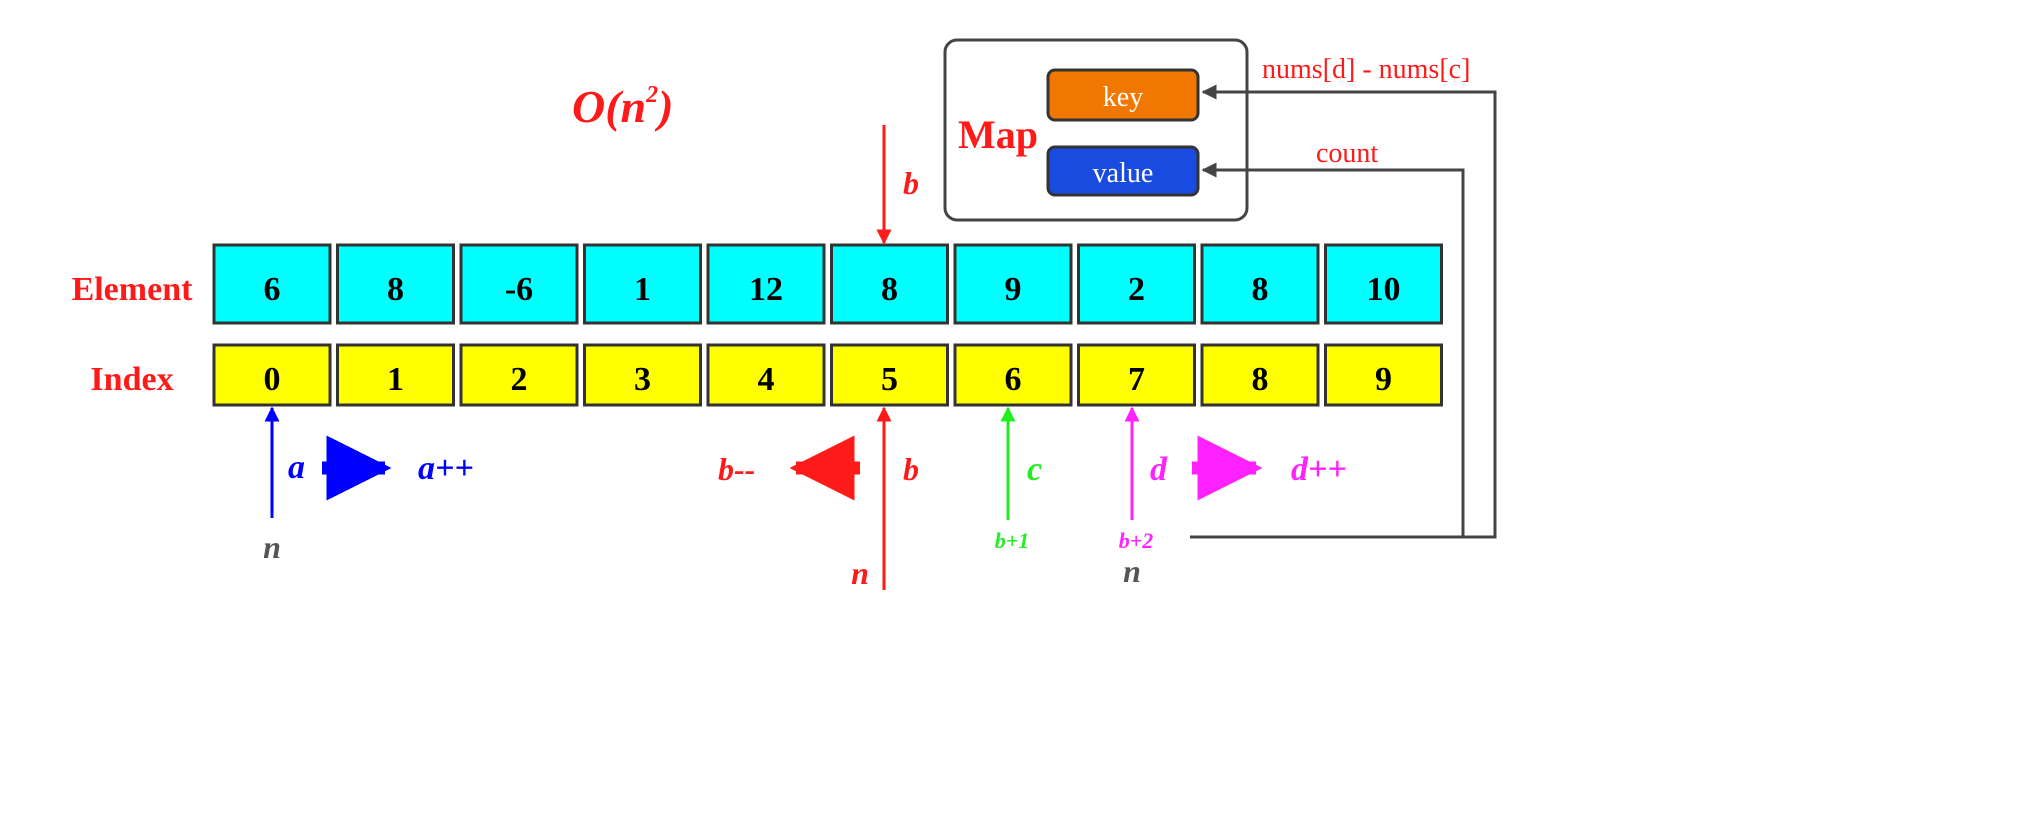  What do you see at coordinates (1384, 289) in the screenshot?
I see `element-value: 10` at bounding box center [1384, 289].